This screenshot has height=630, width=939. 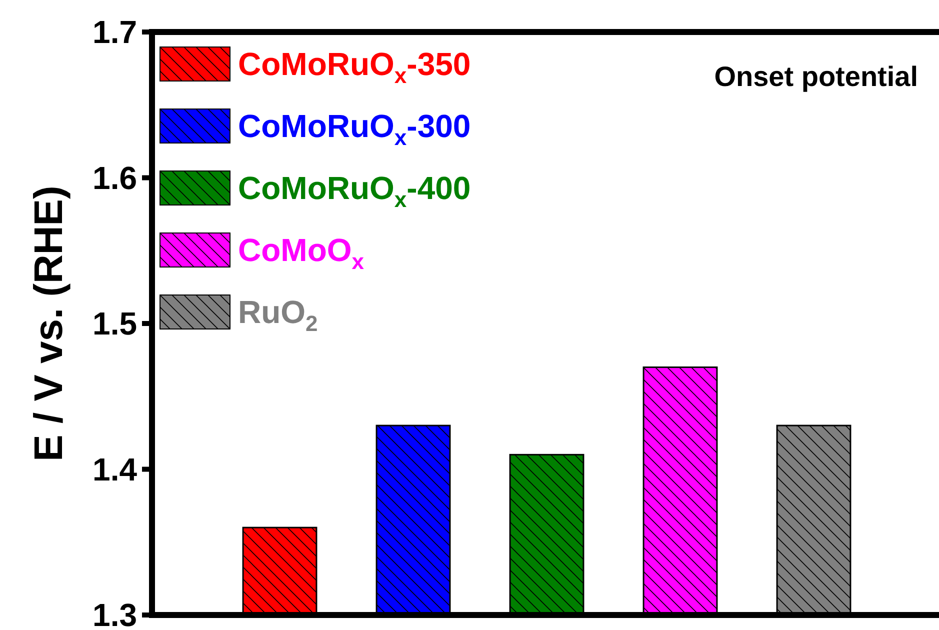 I want to click on legend-label: CoMoRuO$_{x}$-300, so click(x=354, y=129).